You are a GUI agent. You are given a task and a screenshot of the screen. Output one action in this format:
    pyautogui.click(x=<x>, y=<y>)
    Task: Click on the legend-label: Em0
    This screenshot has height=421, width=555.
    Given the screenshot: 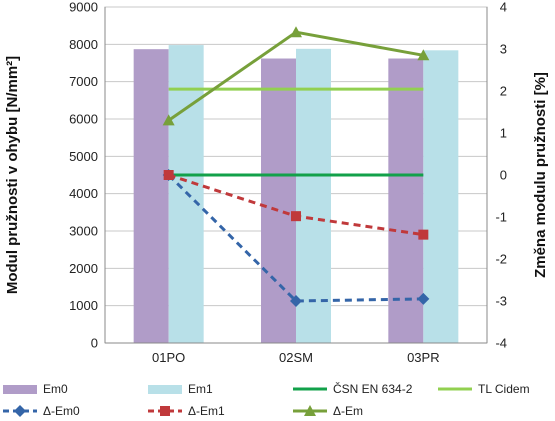 What is the action you would take?
    pyautogui.click(x=55, y=389)
    